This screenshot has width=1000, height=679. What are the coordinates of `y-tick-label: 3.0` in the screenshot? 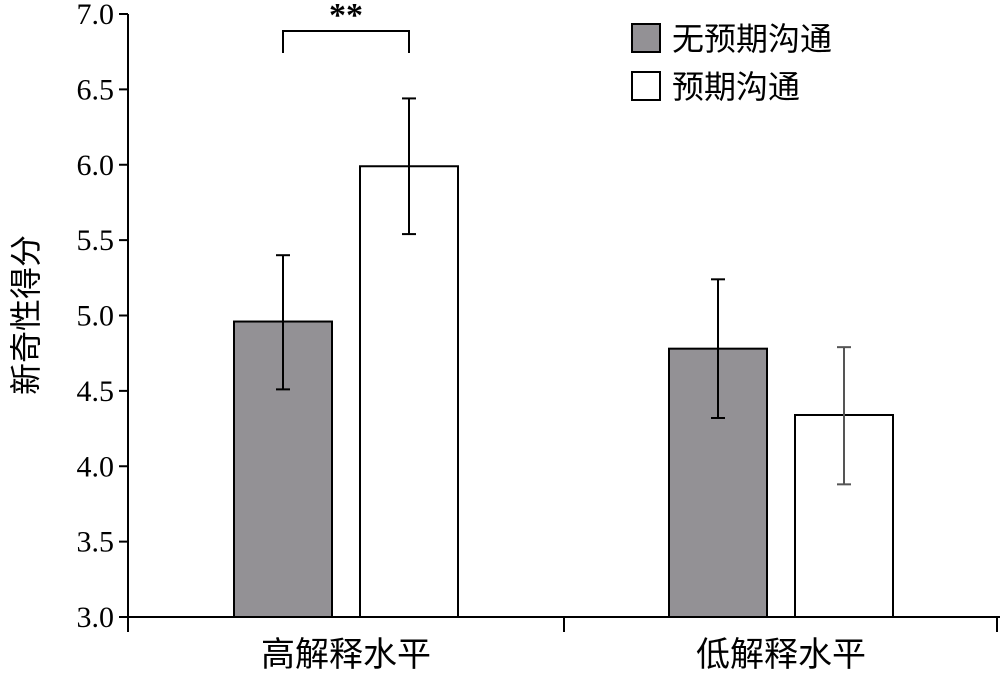 It's located at (96, 617).